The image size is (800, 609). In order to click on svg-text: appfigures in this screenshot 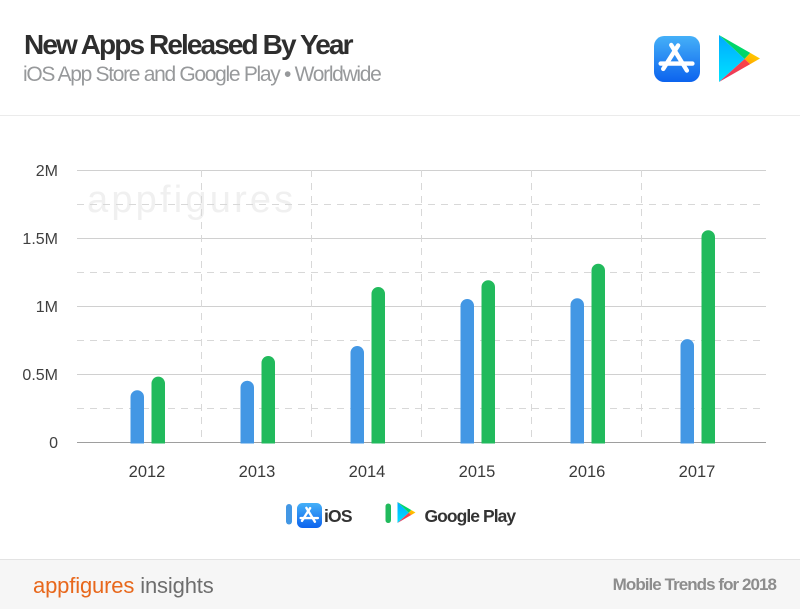, I will do `click(191, 200)`.